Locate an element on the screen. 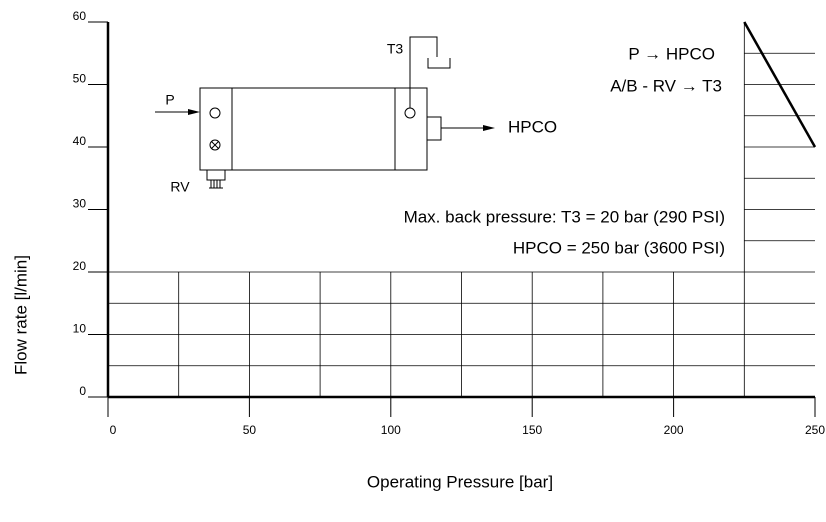 This screenshot has width=826, height=522. y-tick-label: 10 is located at coordinates (80, 329).